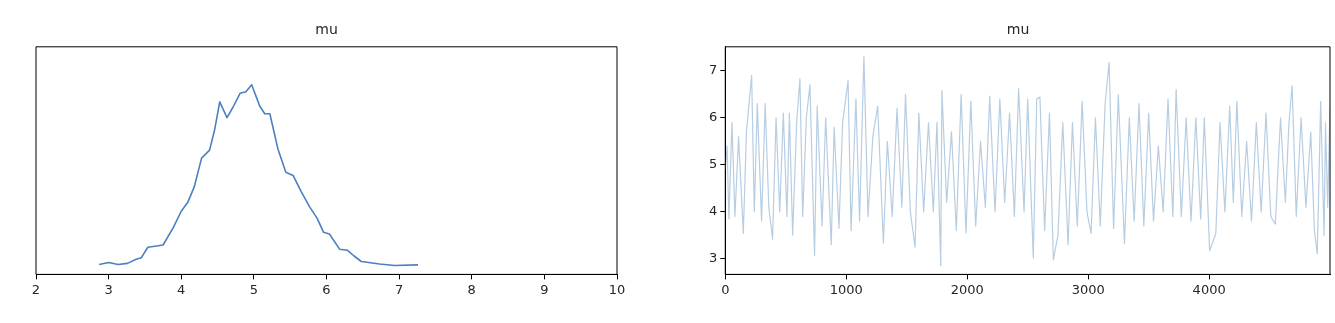  I want to click on y-tick-label: 7, so click(713, 70).